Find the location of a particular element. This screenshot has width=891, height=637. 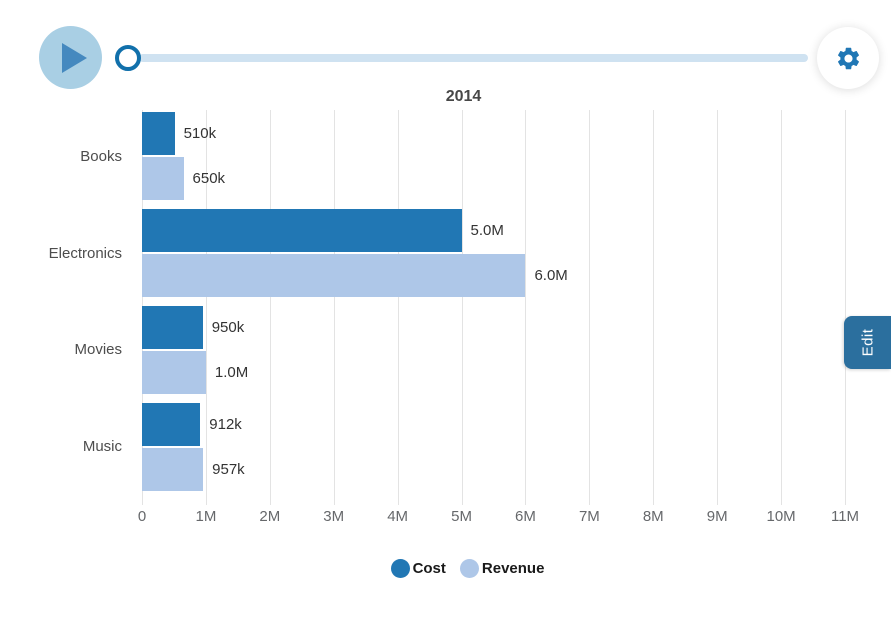

bar-group: 510k 650k is located at coordinates (493, 156).